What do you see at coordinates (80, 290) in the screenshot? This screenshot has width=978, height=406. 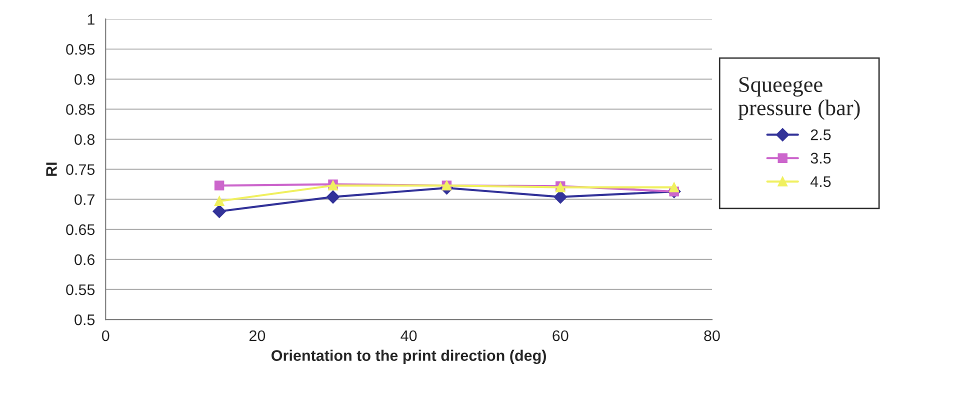 I see `y-tick-label: 0.55` at bounding box center [80, 290].